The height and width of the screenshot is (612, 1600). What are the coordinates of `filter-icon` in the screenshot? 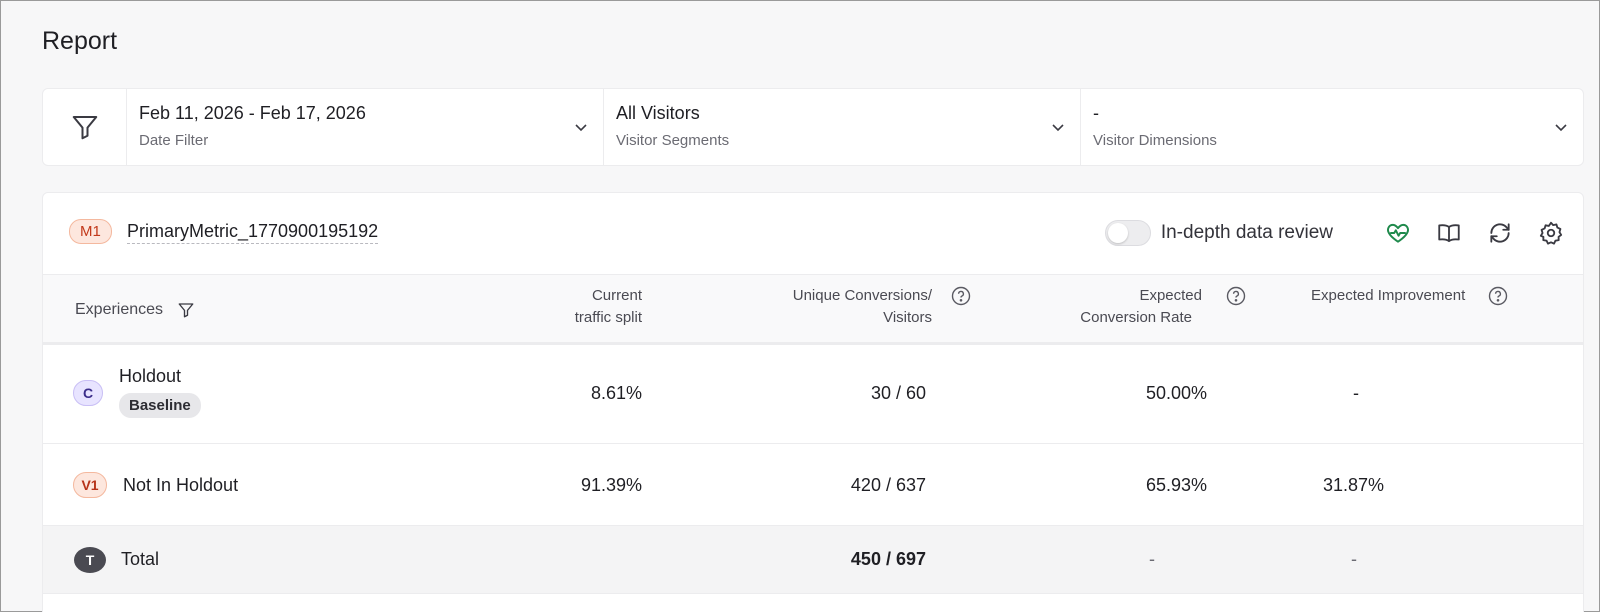 It's located at (186, 310).